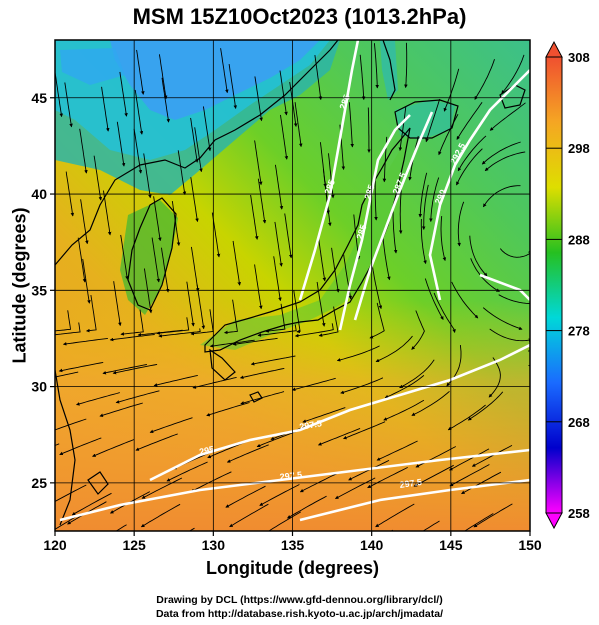 This screenshot has height=625, width=599. Describe the element at coordinates (579, 239) in the screenshot. I see `colorbar-tick-label: 288` at that location.